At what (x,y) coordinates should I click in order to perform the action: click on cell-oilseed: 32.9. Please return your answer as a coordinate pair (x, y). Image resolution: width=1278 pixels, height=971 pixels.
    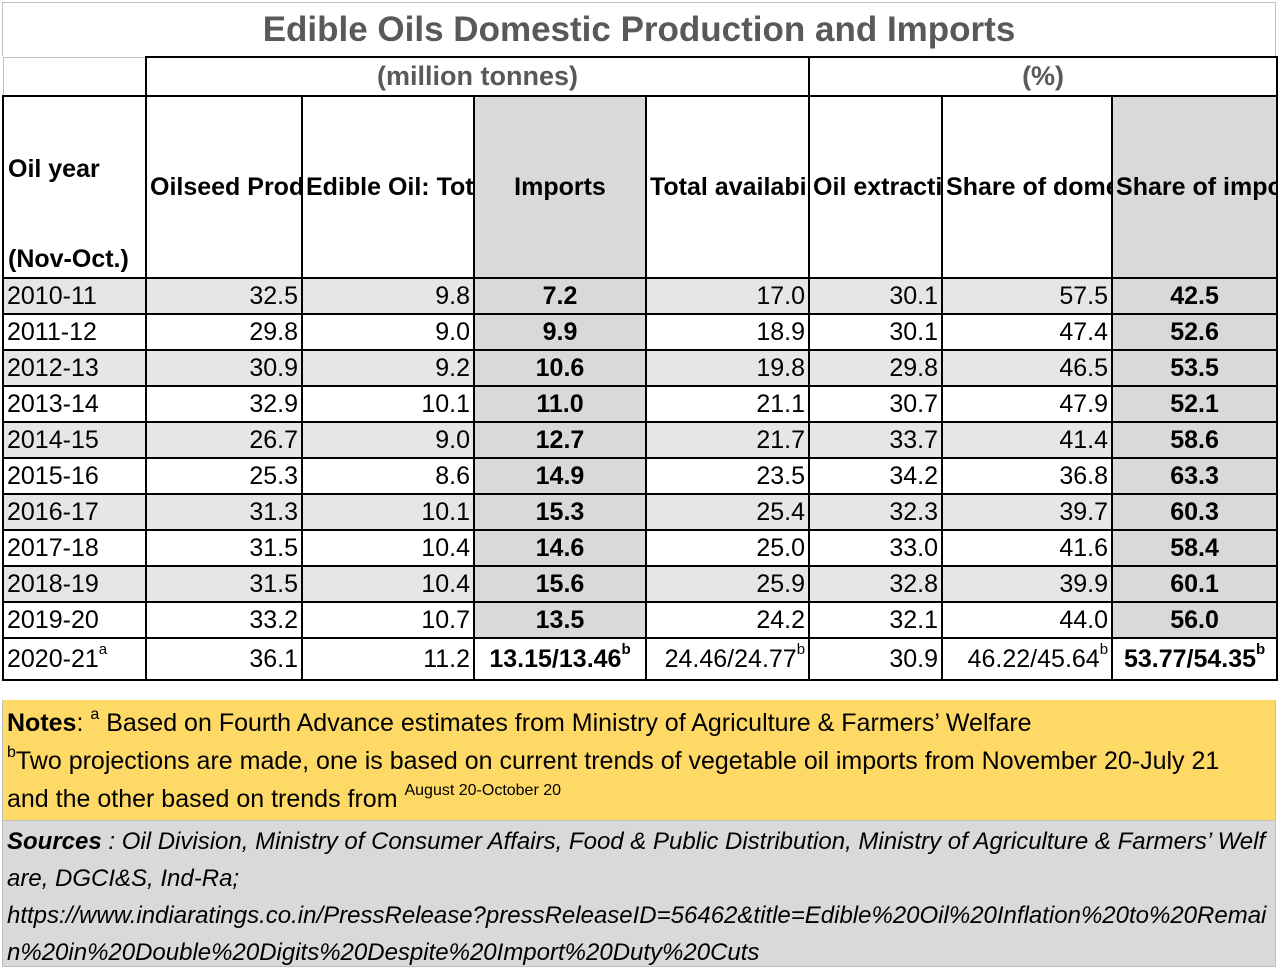
    Looking at the image, I should click on (224, 404).